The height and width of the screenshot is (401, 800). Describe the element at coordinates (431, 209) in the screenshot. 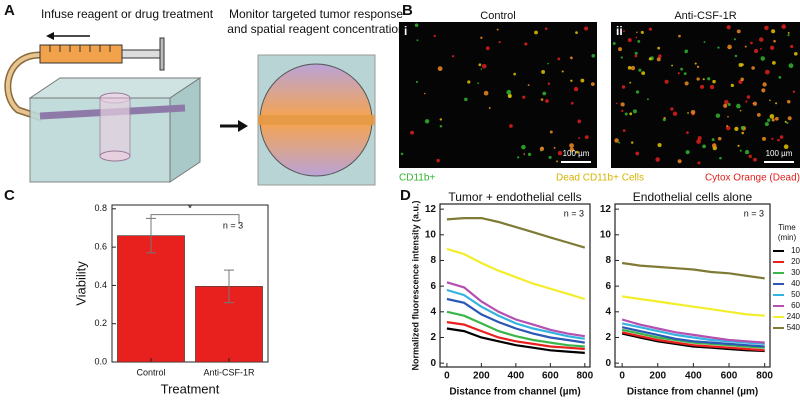

I see `y-tick-label: 12` at that location.